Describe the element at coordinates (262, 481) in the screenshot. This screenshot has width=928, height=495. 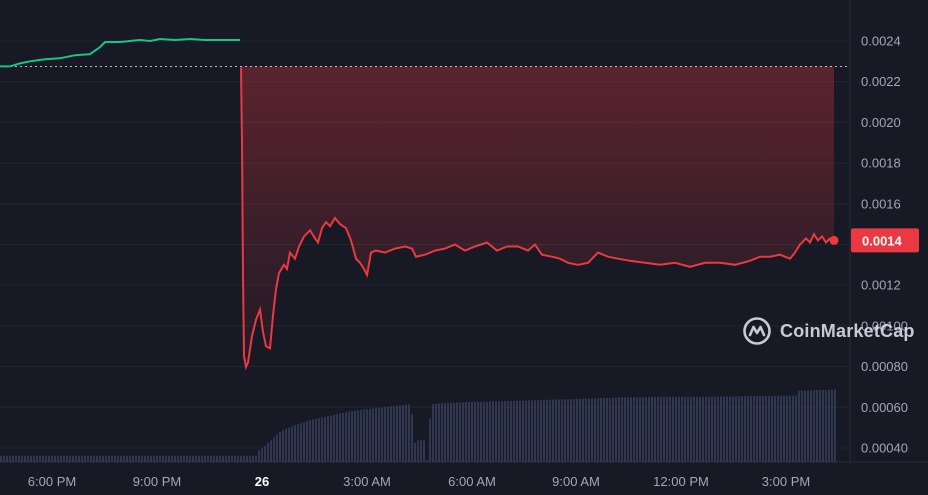
I see `x-tick-label: 26` at that location.